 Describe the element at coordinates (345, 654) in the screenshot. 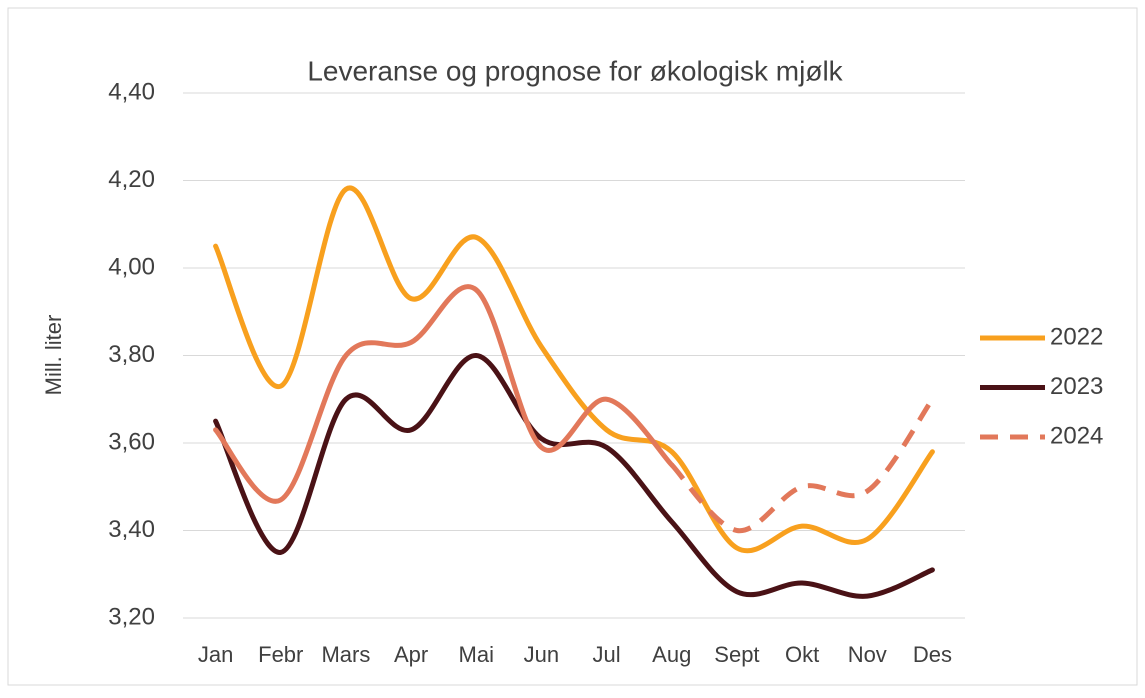

I see `x-tick-label: Mars` at that location.